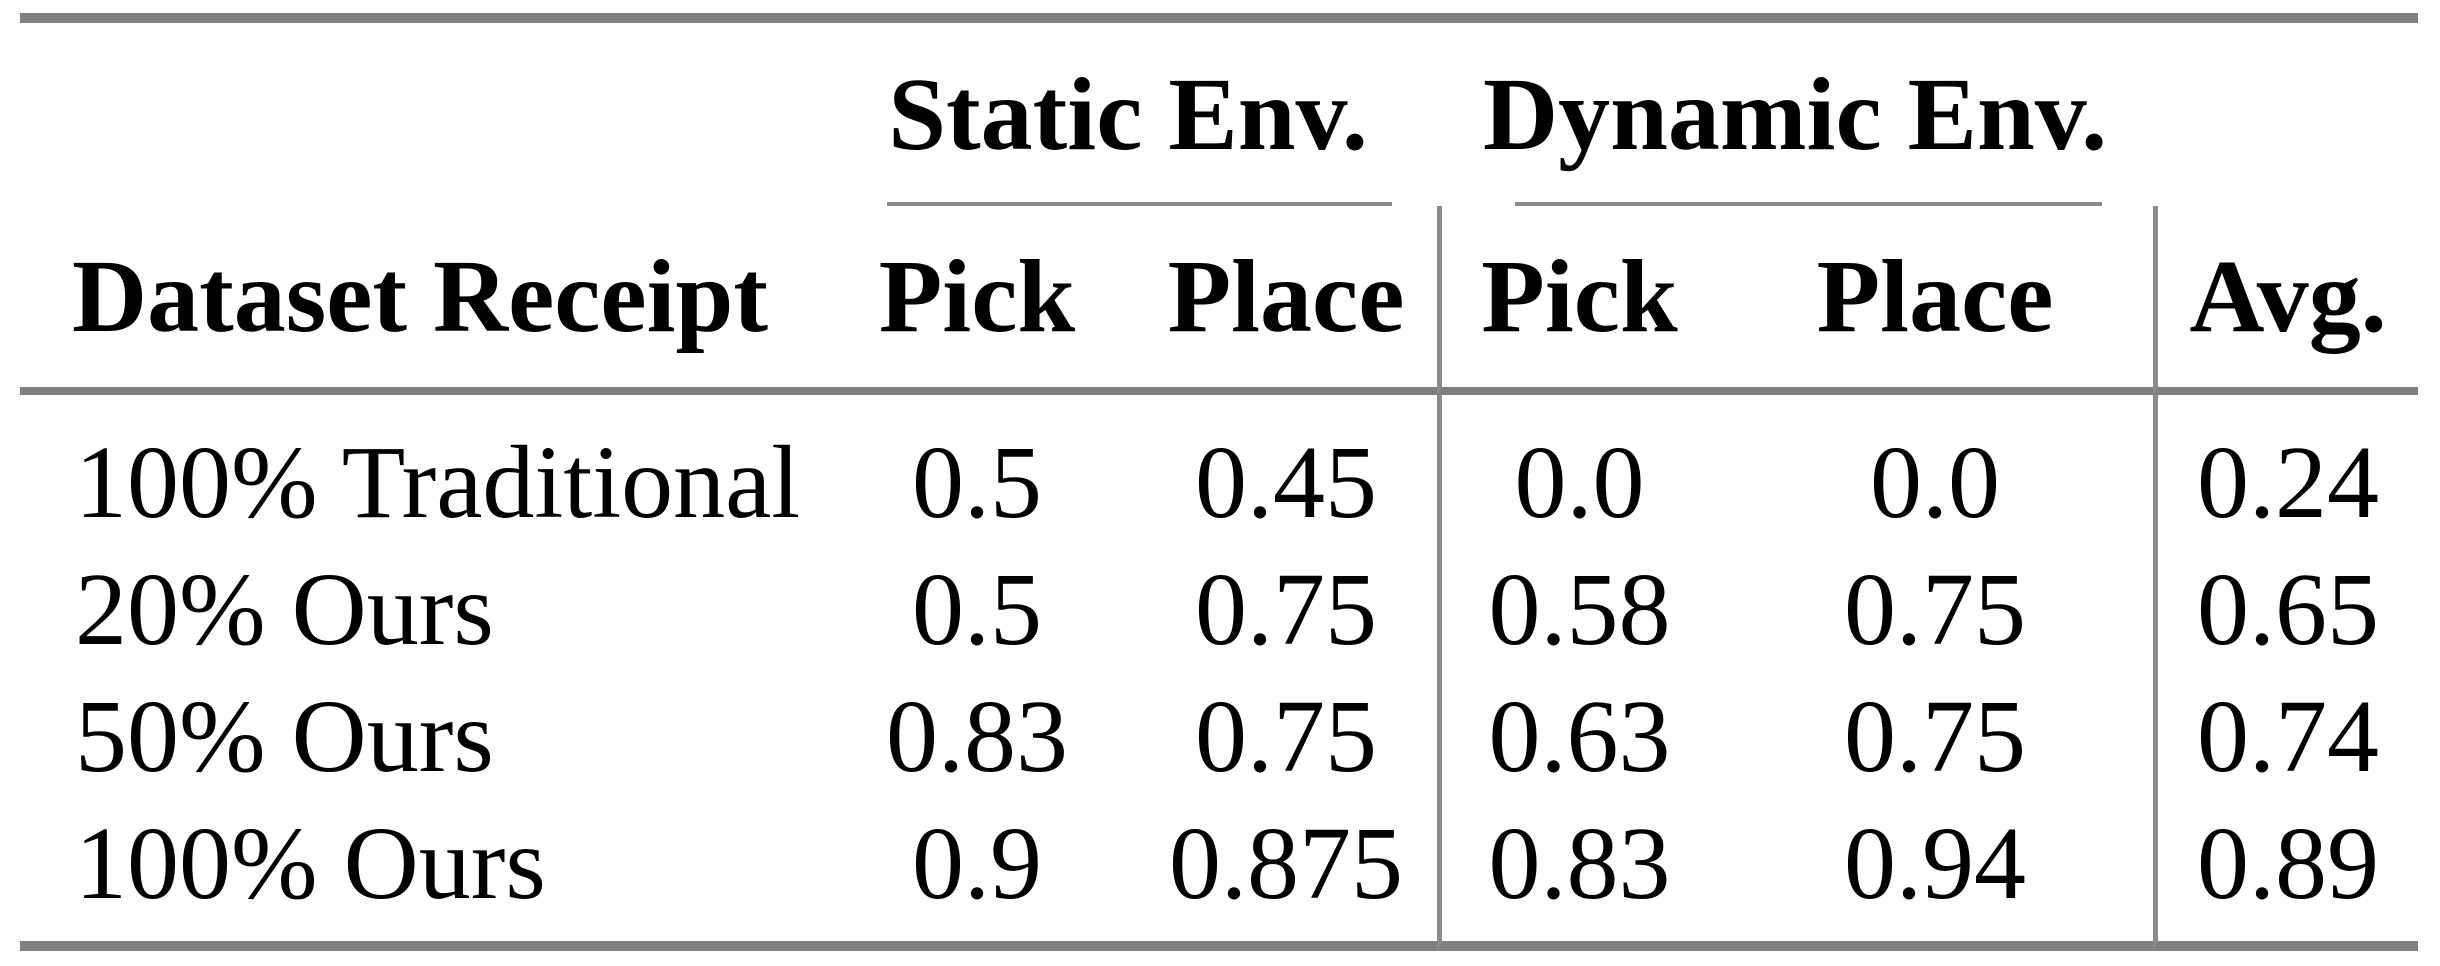  I want to click on col-header-static-pick: Pick, so click(977, 300).